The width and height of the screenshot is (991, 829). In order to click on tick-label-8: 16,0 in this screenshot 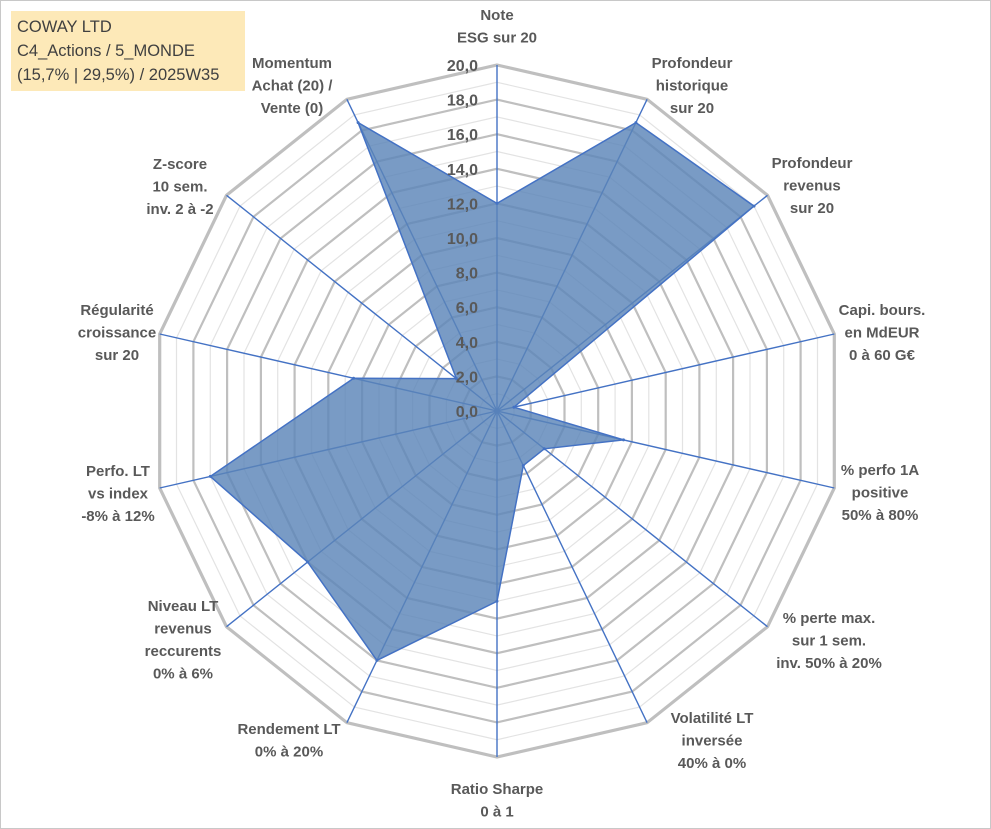, I will do `click(462, 135)`.